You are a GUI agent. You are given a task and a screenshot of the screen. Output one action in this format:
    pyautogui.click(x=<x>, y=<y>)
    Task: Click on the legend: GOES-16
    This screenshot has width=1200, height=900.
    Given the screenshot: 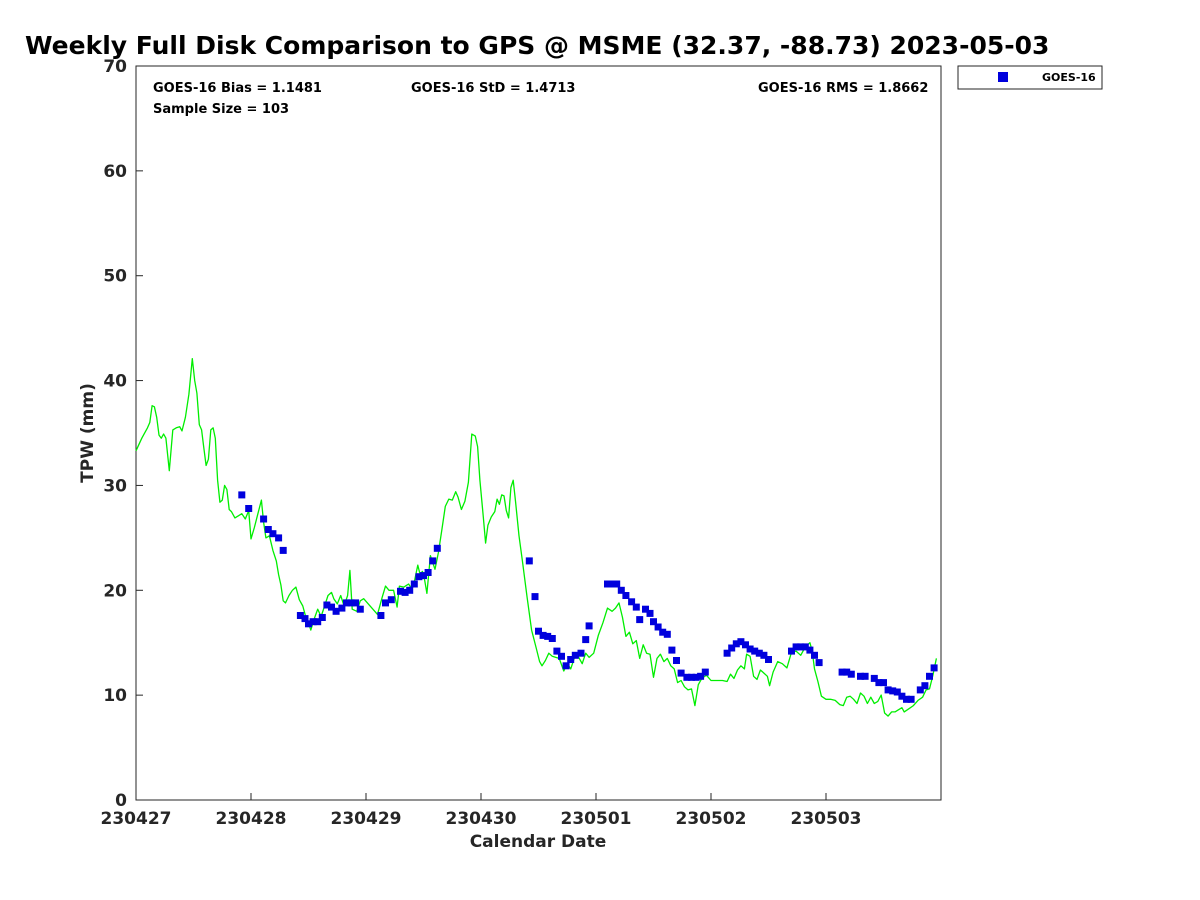 What is the action you would take?
    pyautogui.click(x=1030, y=77)
    